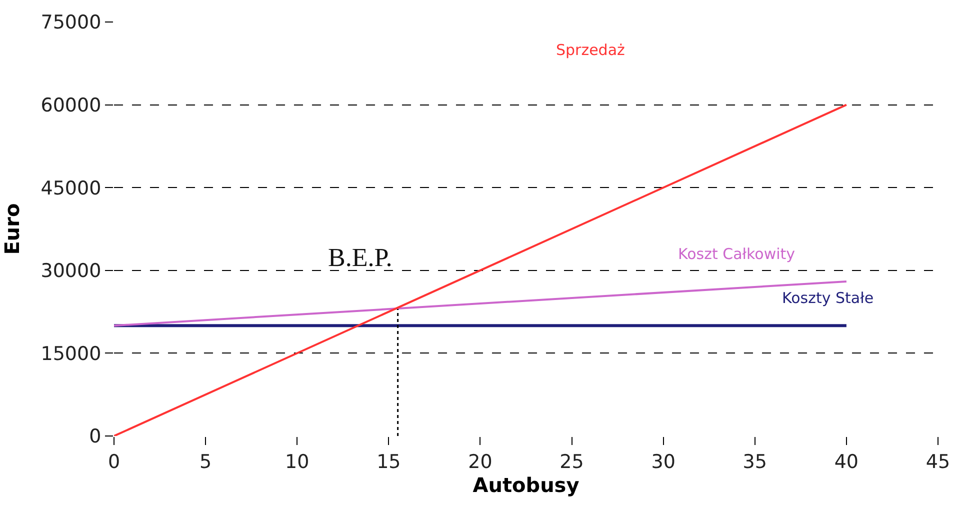 This screenshot has width=968, height=506. Describe the element at coordinates (71, 23) in the screenshot. I see `y-tick-label: 75000` at that location.